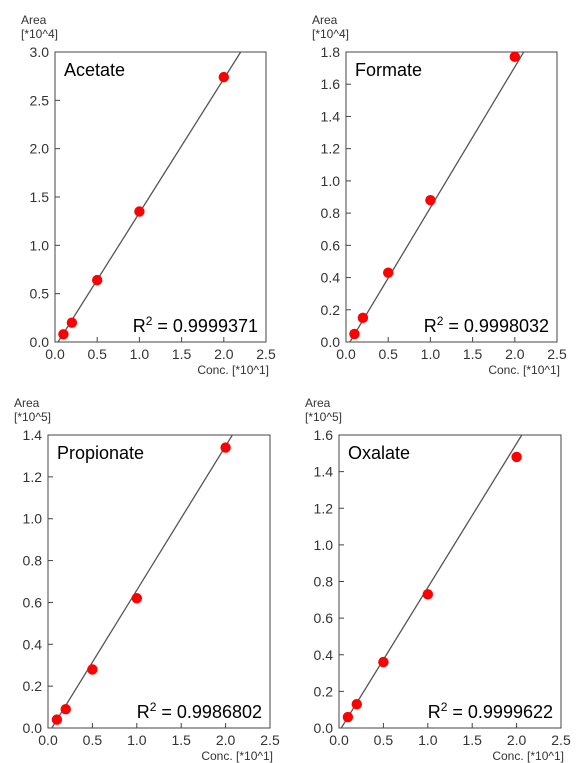 The height and width of the screenshot is (763, 582). I want to click on y-tick-label: 2.5, so click(40, 100).